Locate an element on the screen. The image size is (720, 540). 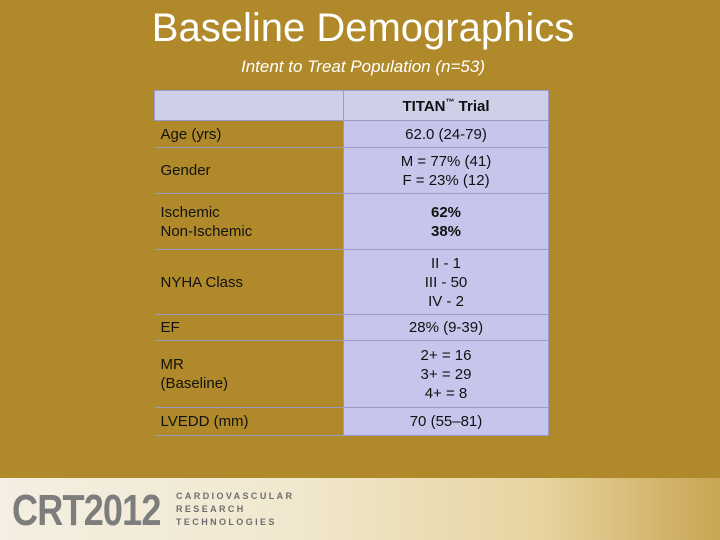
slide-subtitle: Intent to Treat Population (n=53) is located at coordinates (363, 66).